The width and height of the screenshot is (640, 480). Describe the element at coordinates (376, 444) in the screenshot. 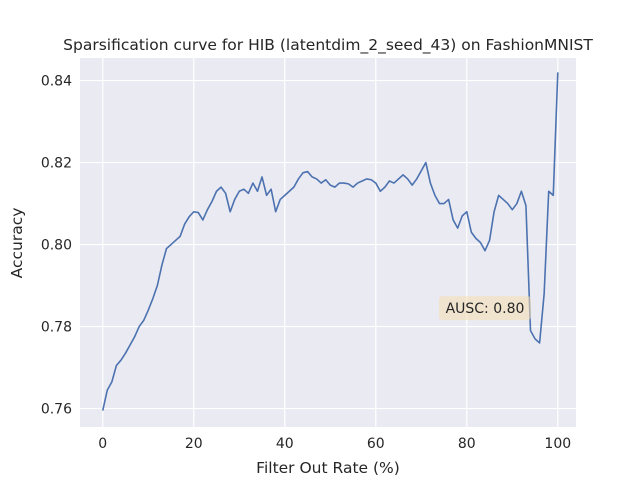

I see `x-tick-label: 60` at that location.